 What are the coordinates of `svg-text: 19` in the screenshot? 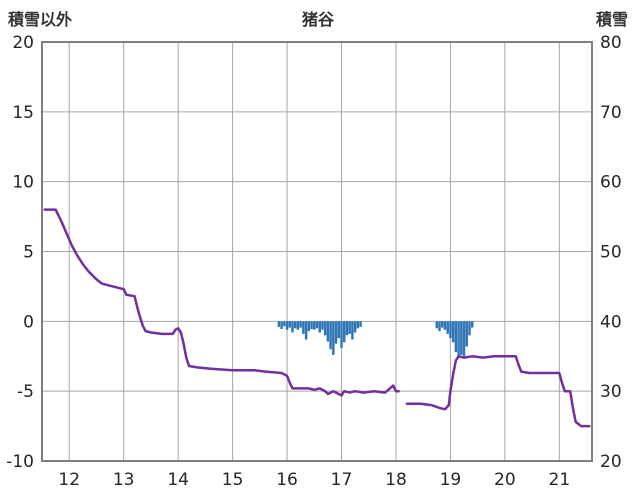 It's located at (451, 480).